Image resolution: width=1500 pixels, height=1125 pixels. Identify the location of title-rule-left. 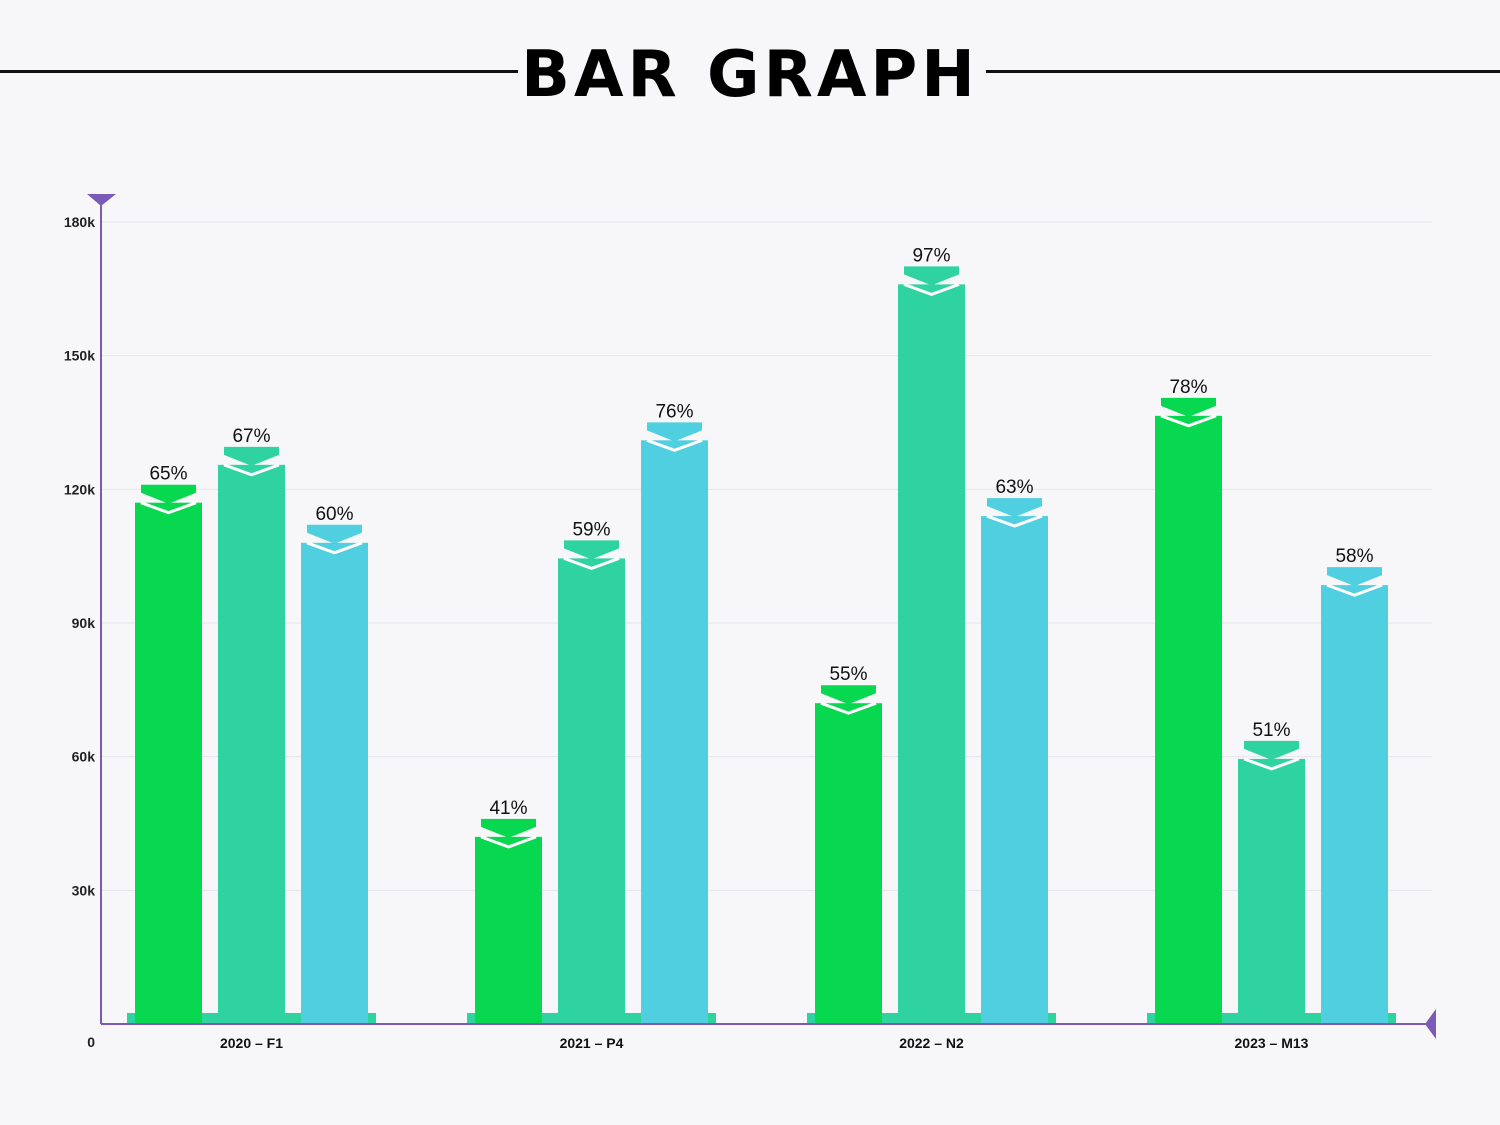
(259, 71).